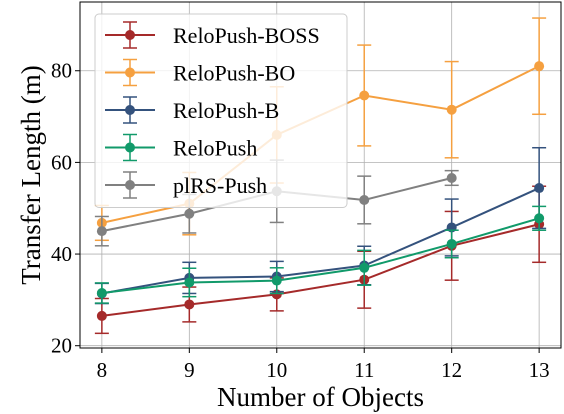 This screenshot has height=414, width=564. What do you see at coordinates (320, 397) in the screenshot?
I see `x-axis-label: Number of Objects` at bounding box center [320, 397].